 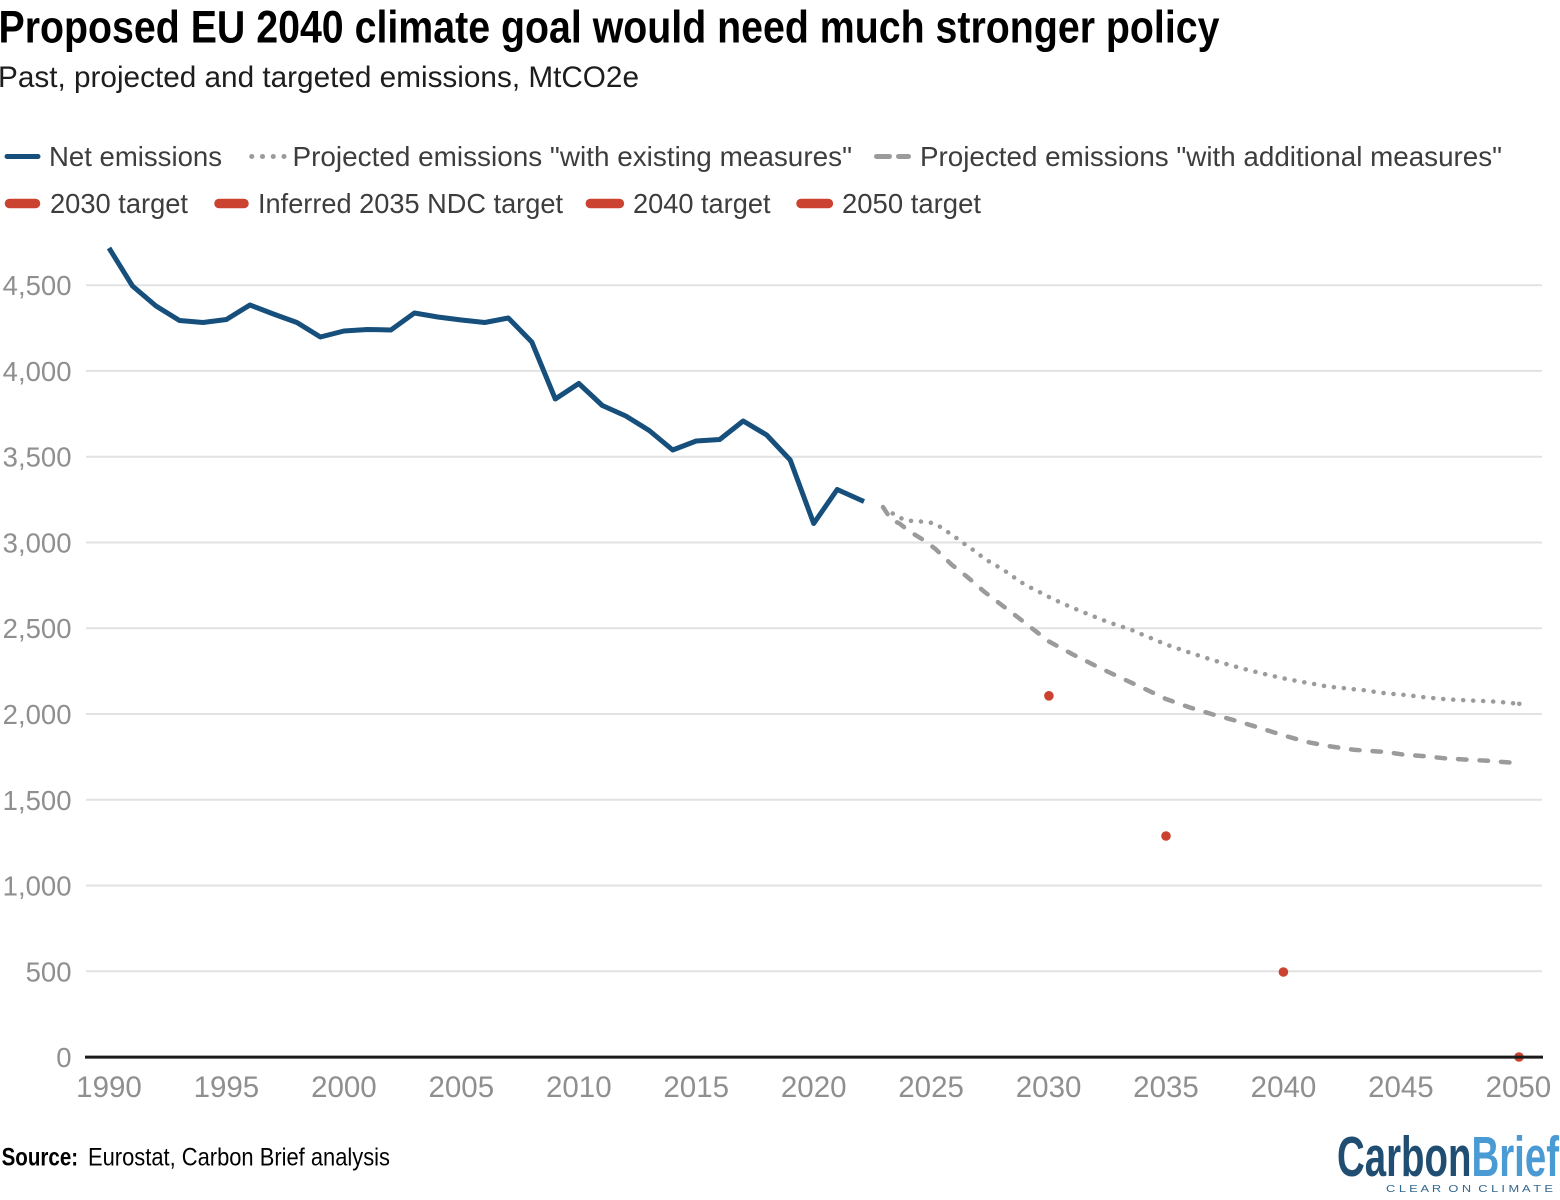 What do you see at coordinates (227, 1087) in the screenshot?
I see `svg-text: 1995` at bounding box center [227, 1087].